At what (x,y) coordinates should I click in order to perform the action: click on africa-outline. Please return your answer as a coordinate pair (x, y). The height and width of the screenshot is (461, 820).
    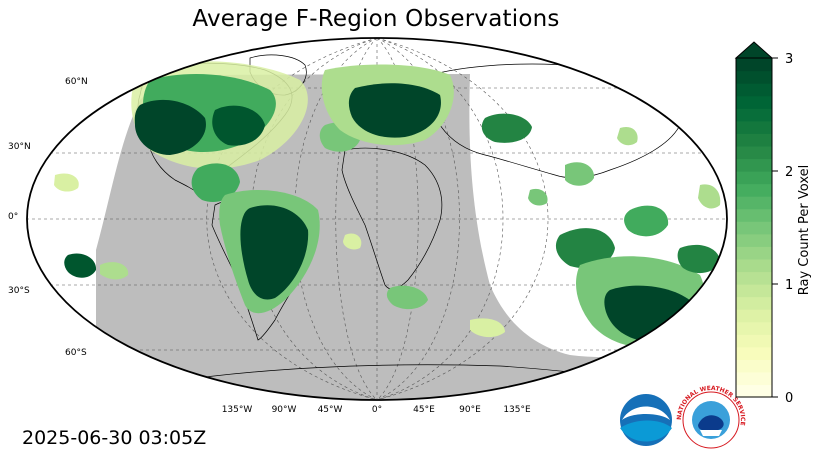
    Looking at the image, I should click on (392, 218).